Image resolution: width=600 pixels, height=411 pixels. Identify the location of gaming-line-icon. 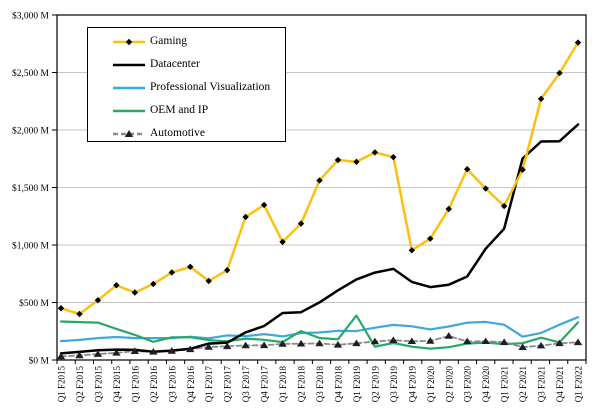
(129, 41).